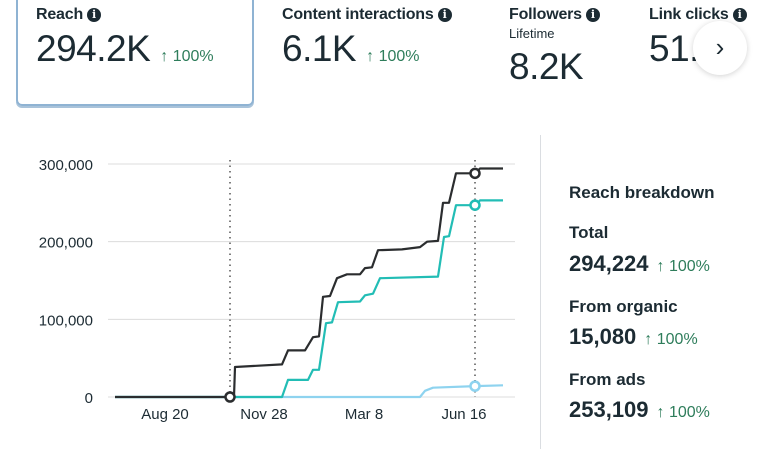 This screenshot has height=449, width=768. What do you see at coordinates (554, 15) in the screenshot?
I see `metric-title: Followers i` at bounding box center [554, 15].